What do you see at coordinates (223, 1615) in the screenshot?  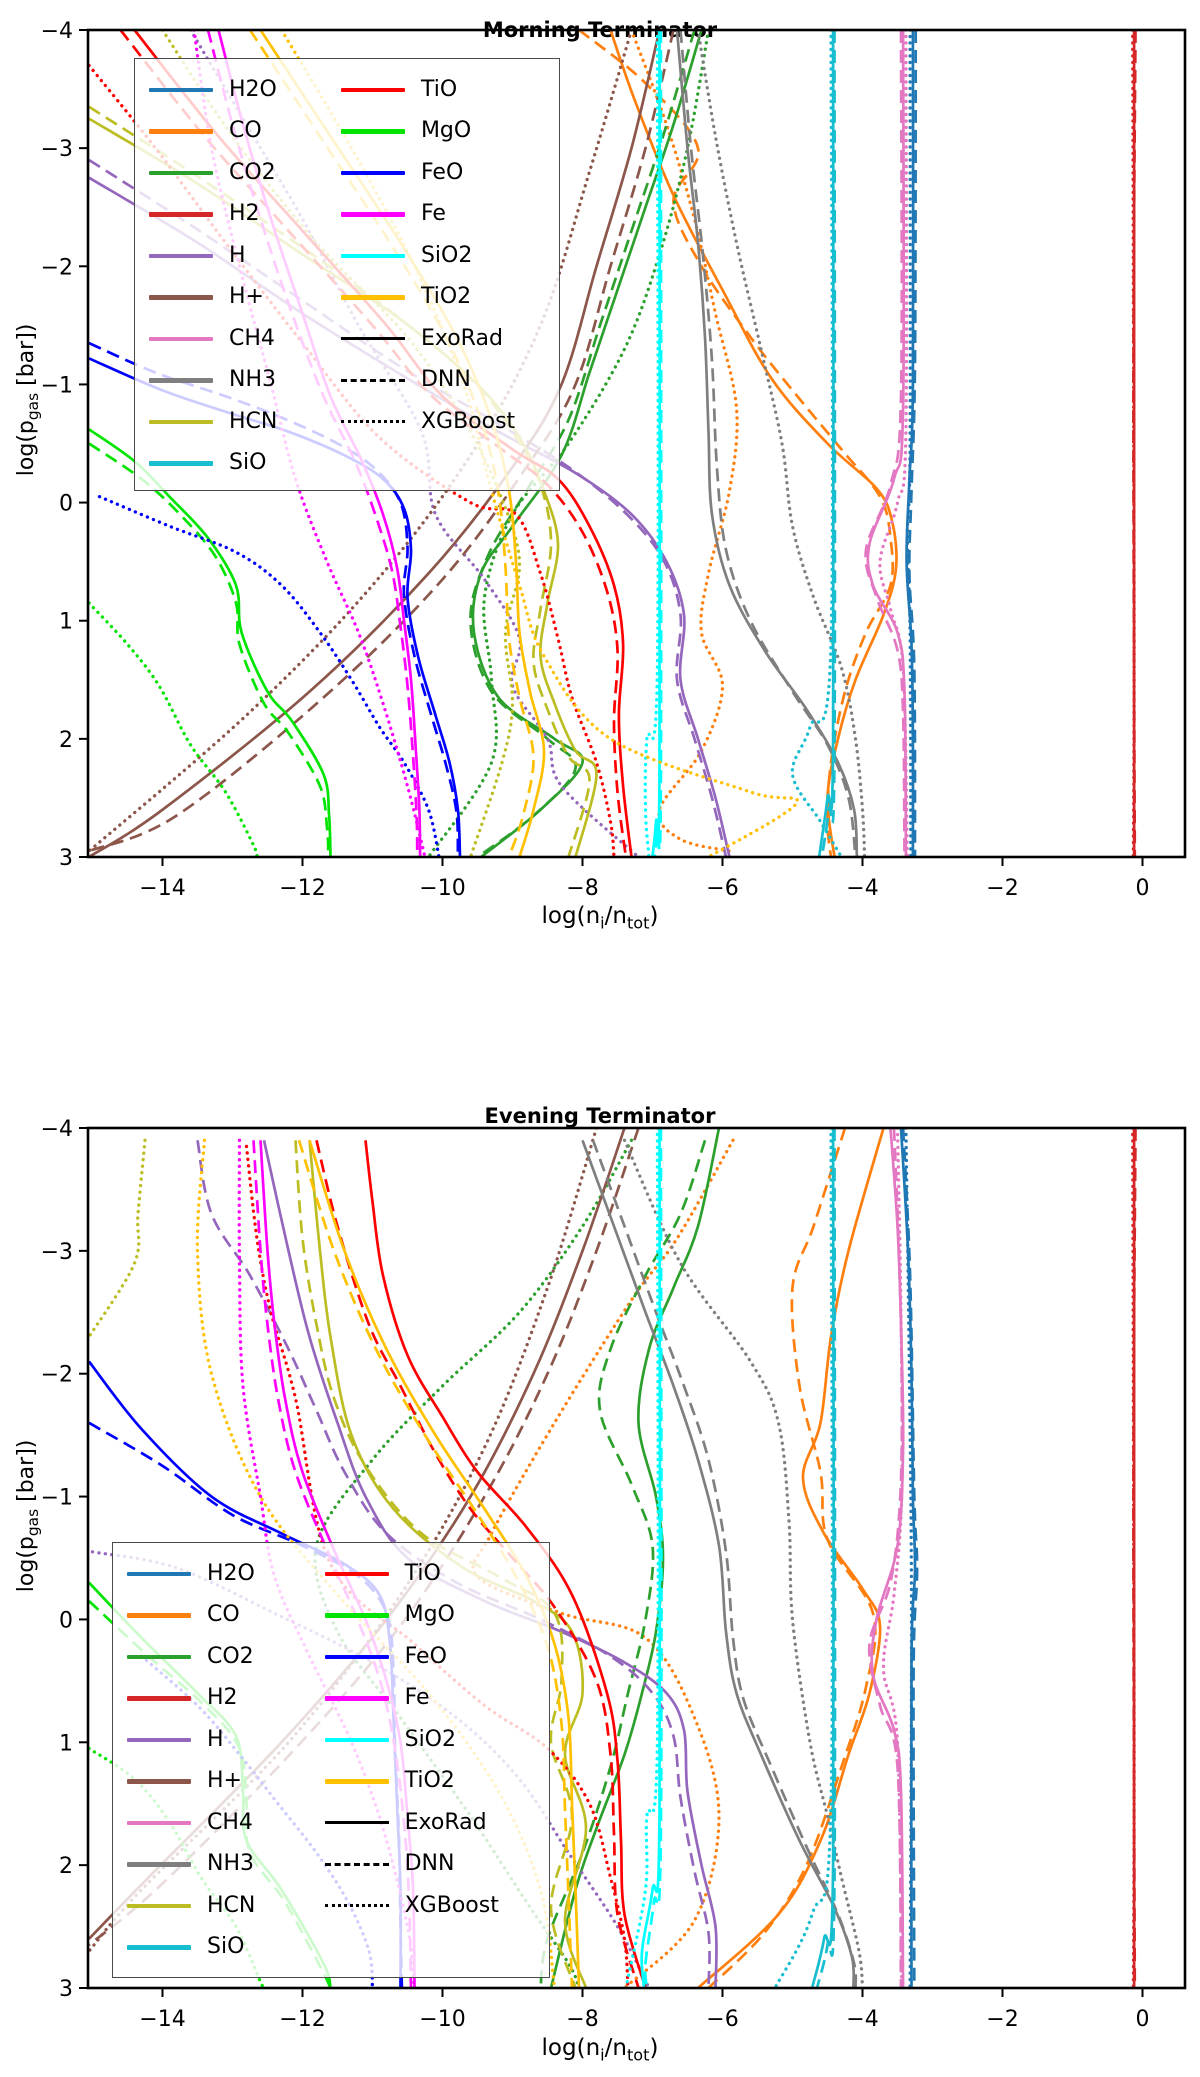 I see `legend-label: CO` at bounding box center [223, 1615].